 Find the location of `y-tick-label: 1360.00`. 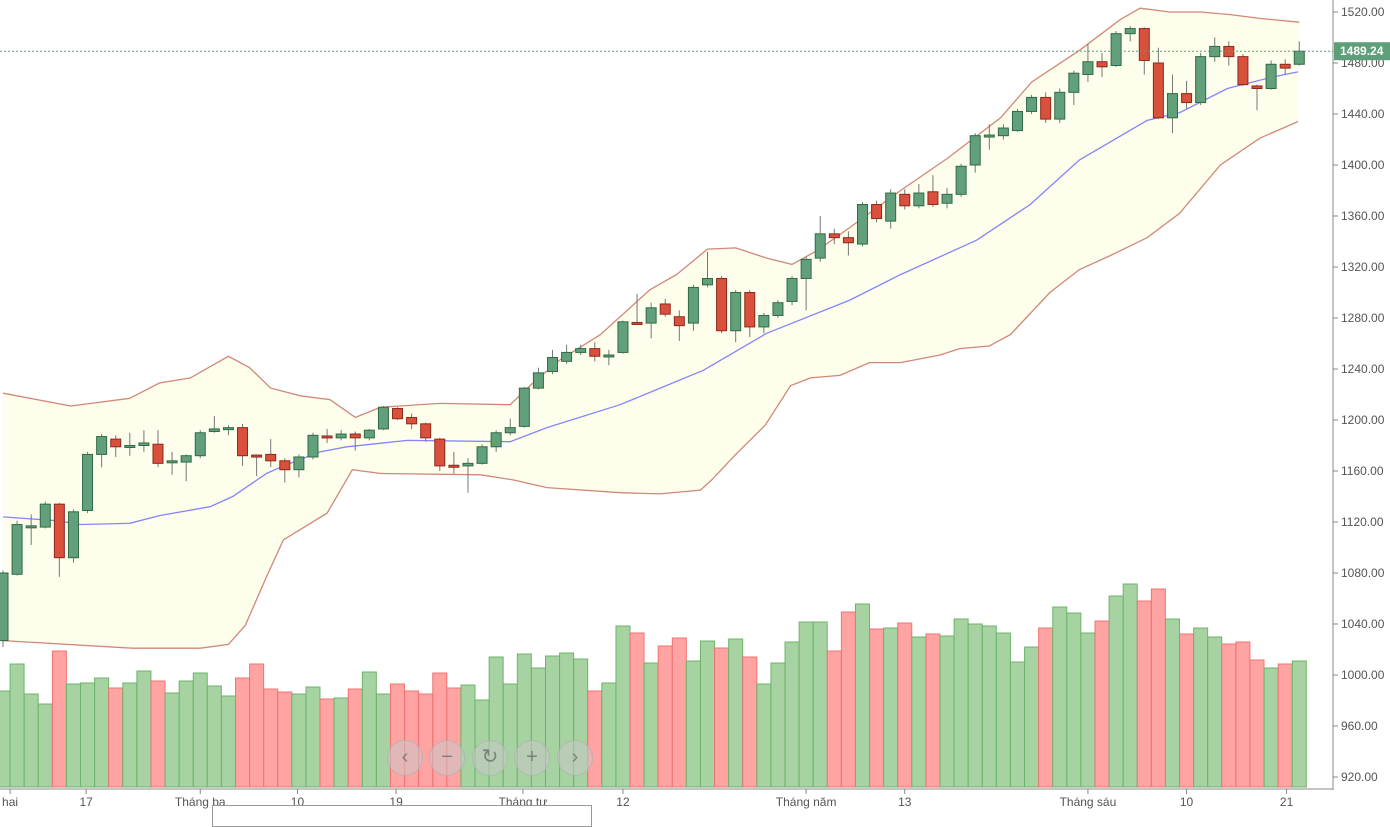

y-tick-label: 1360.00 is located at coordinates (1363, 216).